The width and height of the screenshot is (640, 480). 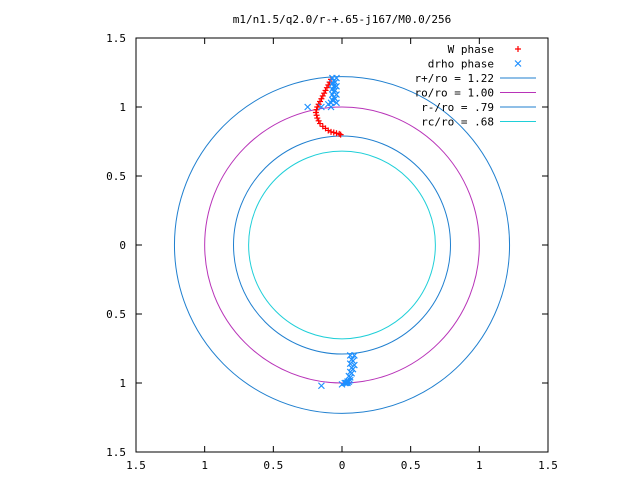 I want to click on legend-label: ro/ro = 1.00, so click(x=454, y=93).